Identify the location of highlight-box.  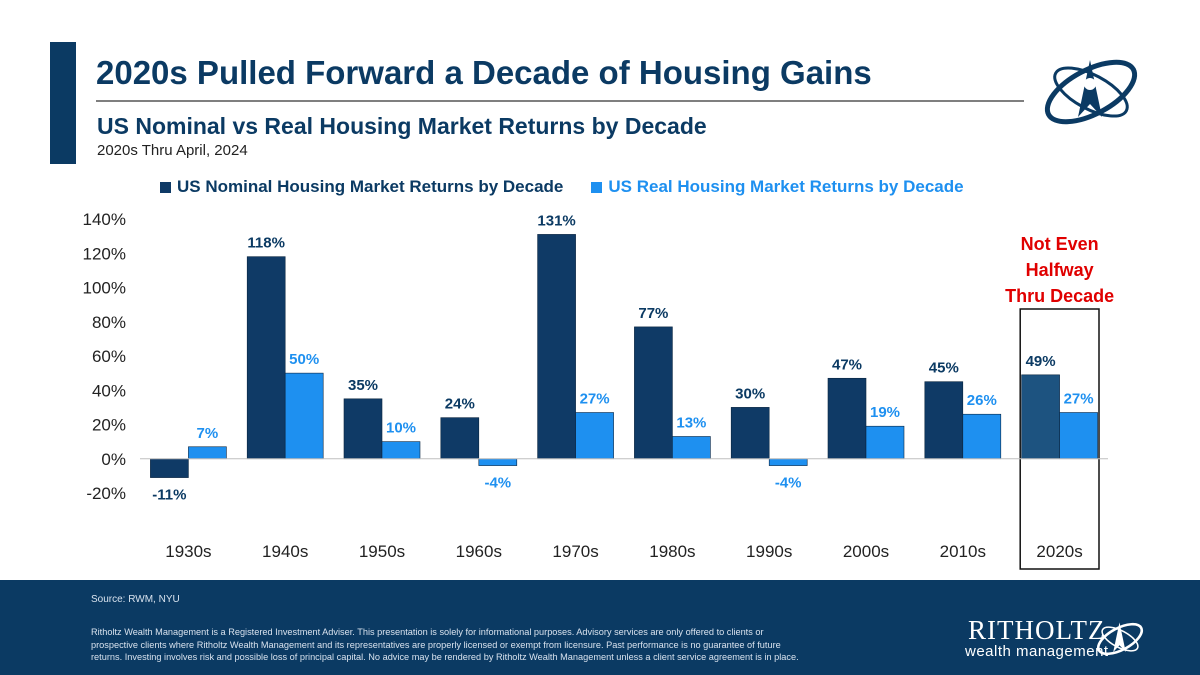
(1059, 439).